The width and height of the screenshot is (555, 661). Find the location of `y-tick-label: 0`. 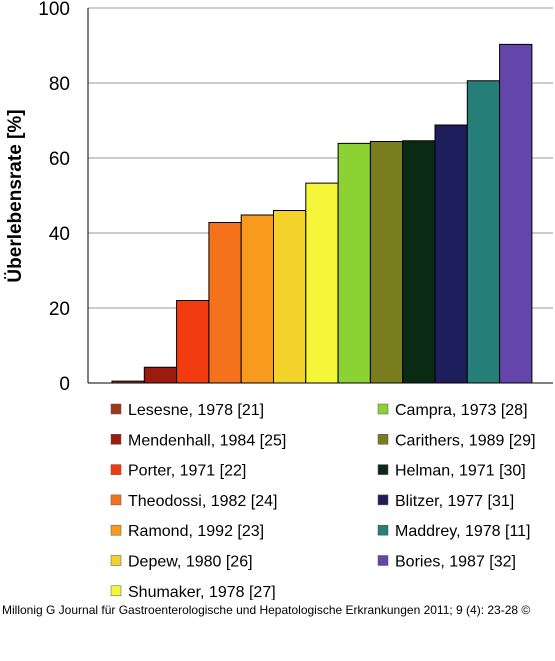

y-tick-label: 0 is located at coordinates (64, 384).